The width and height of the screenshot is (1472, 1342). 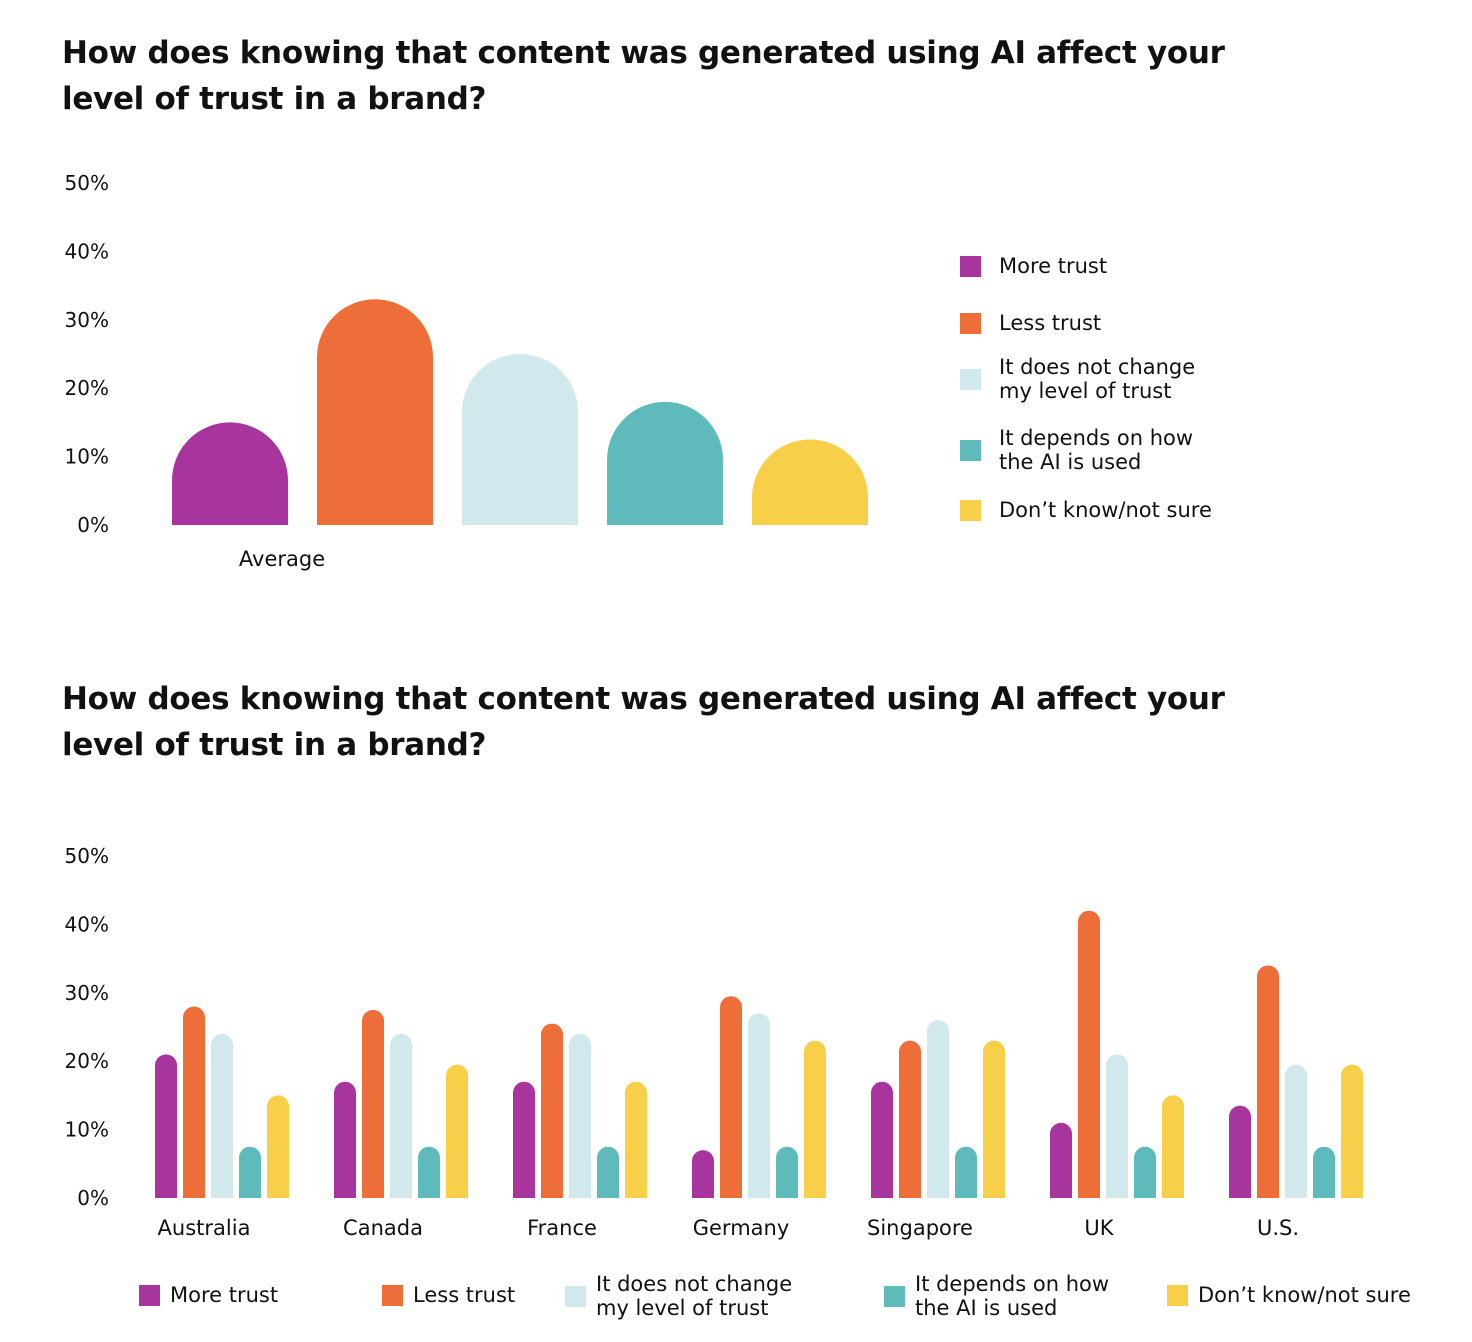 I want to click on bar-uk-it-does-not-change-my-level-of-trust, so click(x=1117, y=1126).